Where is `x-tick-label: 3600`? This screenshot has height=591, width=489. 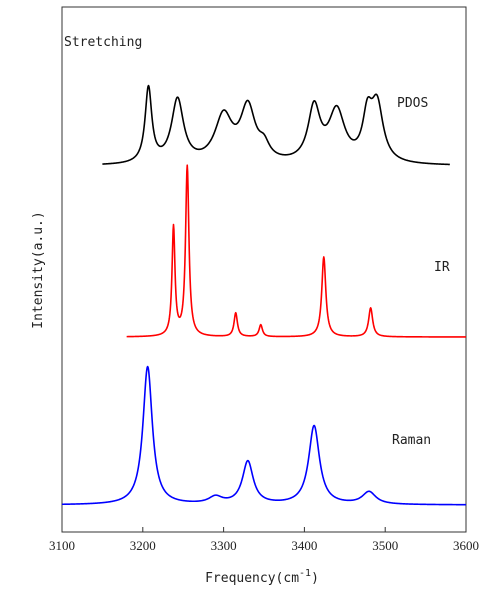 x-tick-label: 3600 is located at coordinates (466, 545).